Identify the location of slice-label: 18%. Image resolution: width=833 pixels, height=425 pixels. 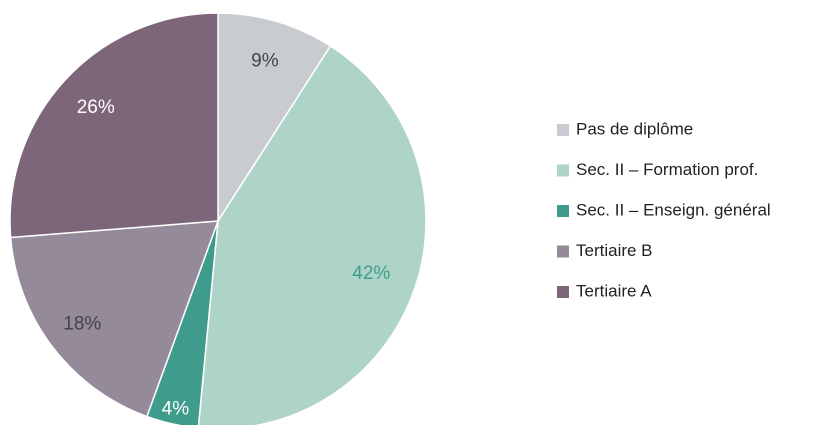
(82, 323).